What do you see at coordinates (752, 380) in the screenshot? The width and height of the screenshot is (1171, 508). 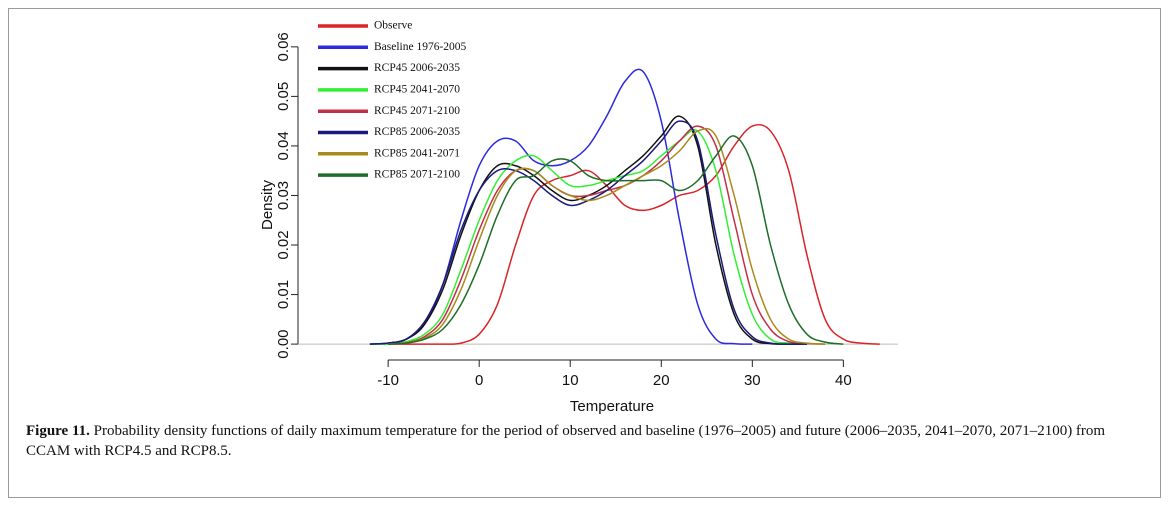 I see `x-tick-label: 30` at bounding box center [752, 380].